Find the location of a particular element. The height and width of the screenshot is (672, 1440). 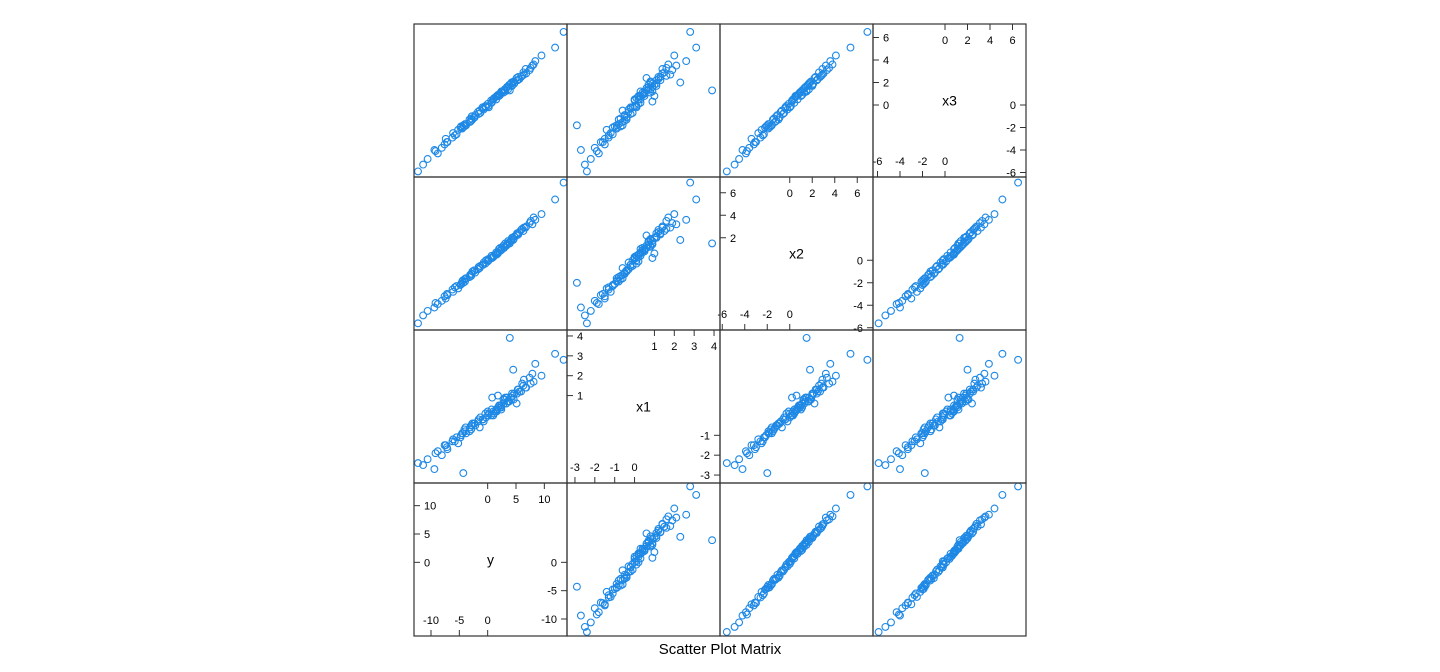

svg-text: 6 is located at coordinates (886, 39).